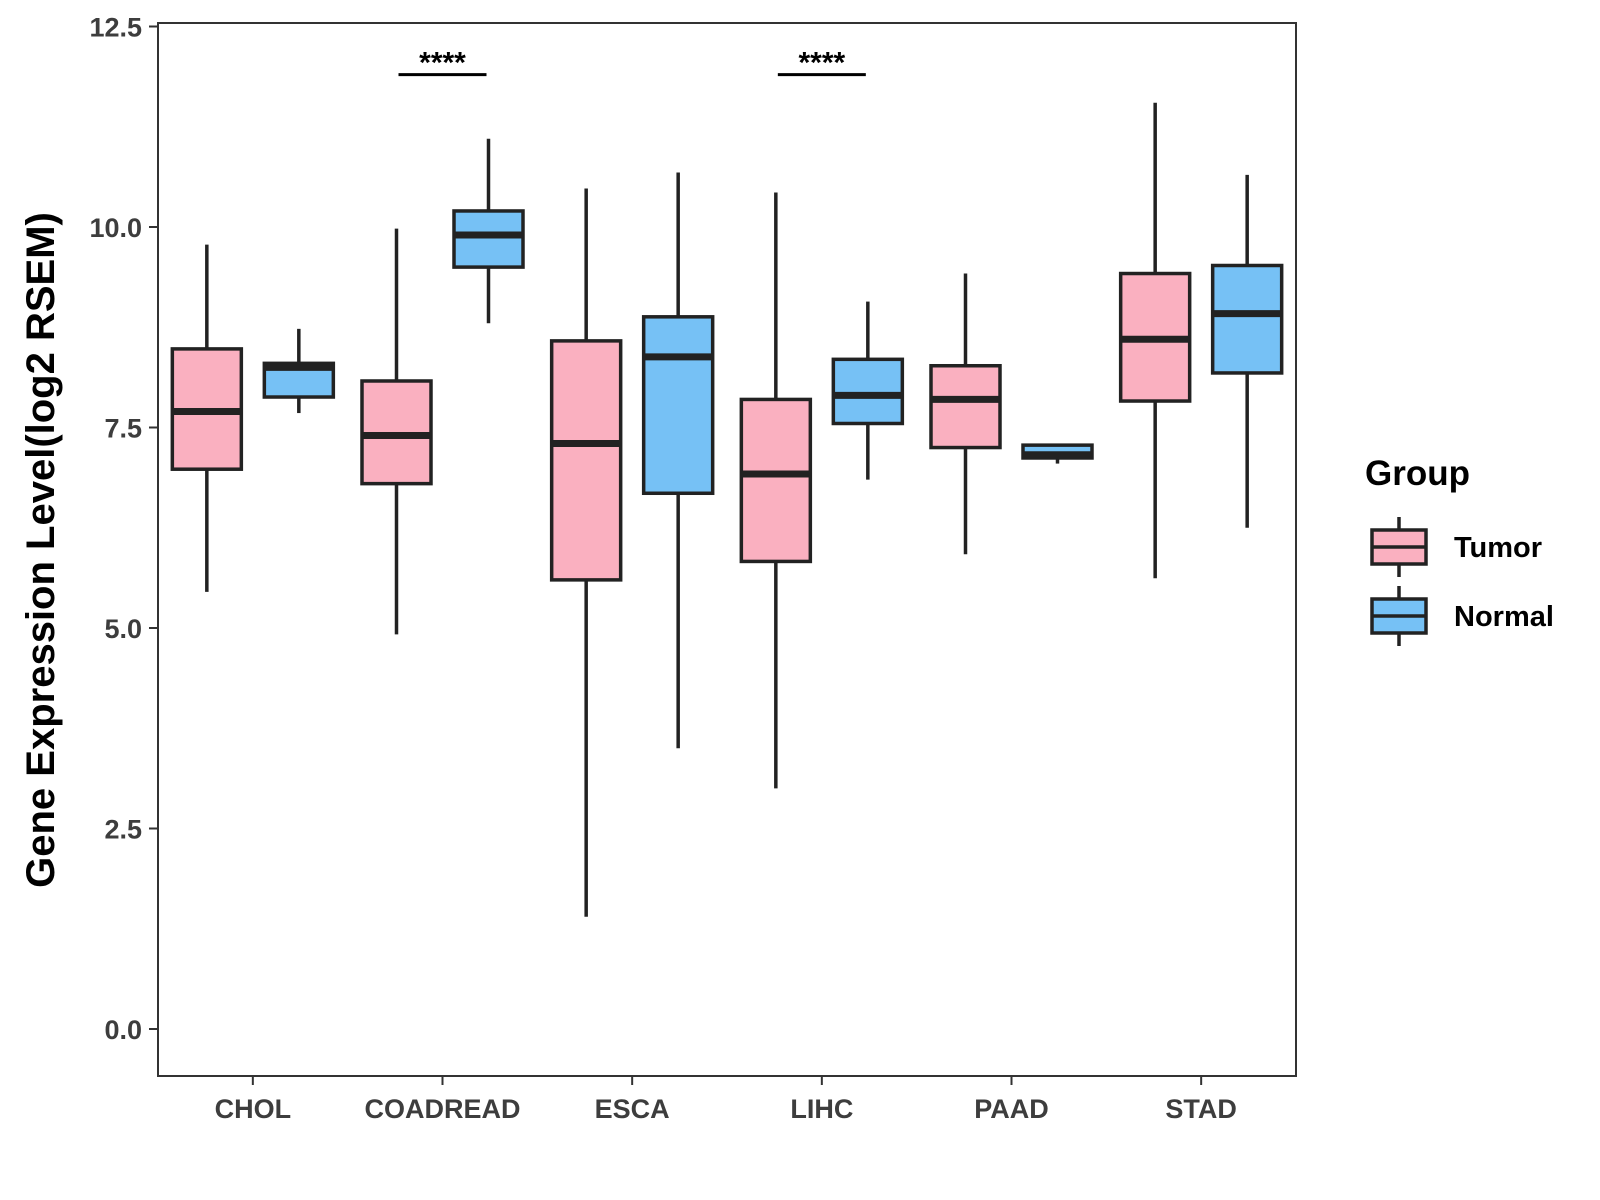  I want to click on x-tick-label: CHOL, so click(253, 1109).